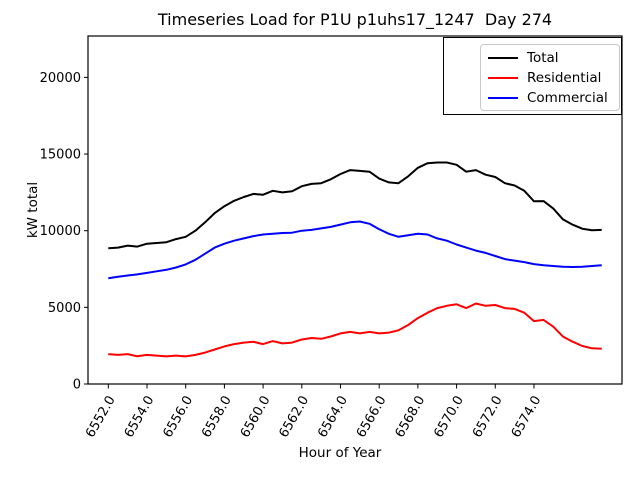 Image resolution: width=640 pixels, height=480 pixels. I want to click on x-tick-label: 6556.0, so click(178, 417).